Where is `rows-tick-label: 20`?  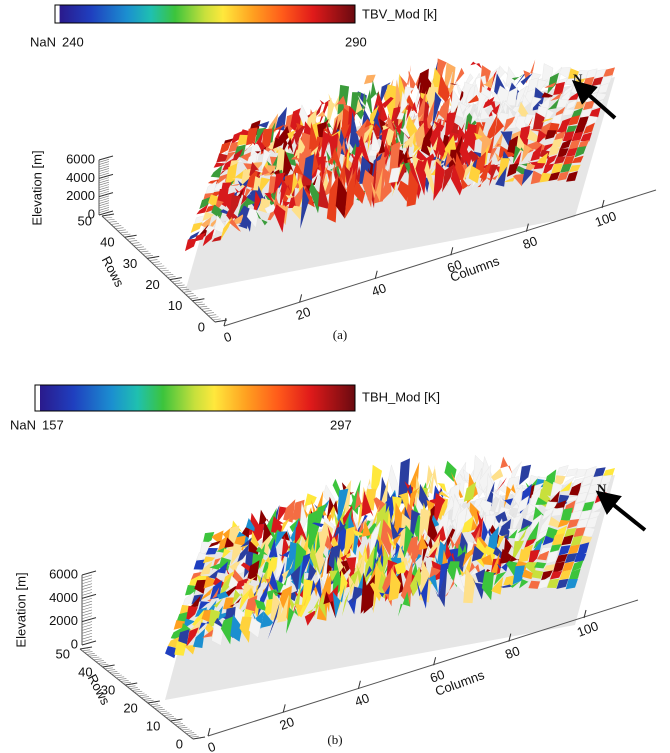 rows-tick-label: 20 is located at coordinates (152, 284).